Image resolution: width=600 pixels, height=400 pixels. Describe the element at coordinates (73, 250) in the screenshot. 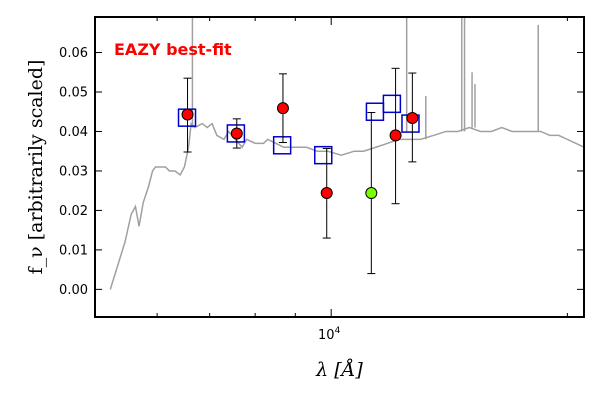

I see `y-tick-label-1: 0.01` at that location.